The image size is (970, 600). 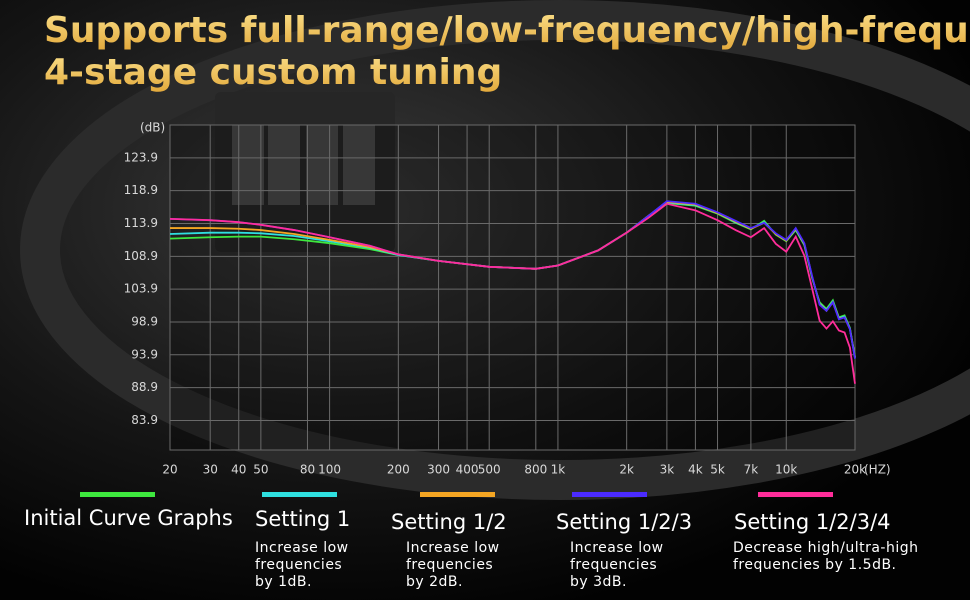 I want to click on x-tick-label: 3k, so click(x=667, y=470).